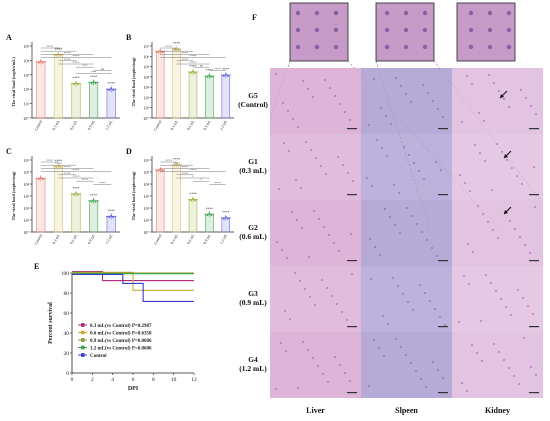 Image resolution: width=550 pixels, height=421 pixels. I want to click on x-tick-label: 0.9 mL, so click(91, 125).